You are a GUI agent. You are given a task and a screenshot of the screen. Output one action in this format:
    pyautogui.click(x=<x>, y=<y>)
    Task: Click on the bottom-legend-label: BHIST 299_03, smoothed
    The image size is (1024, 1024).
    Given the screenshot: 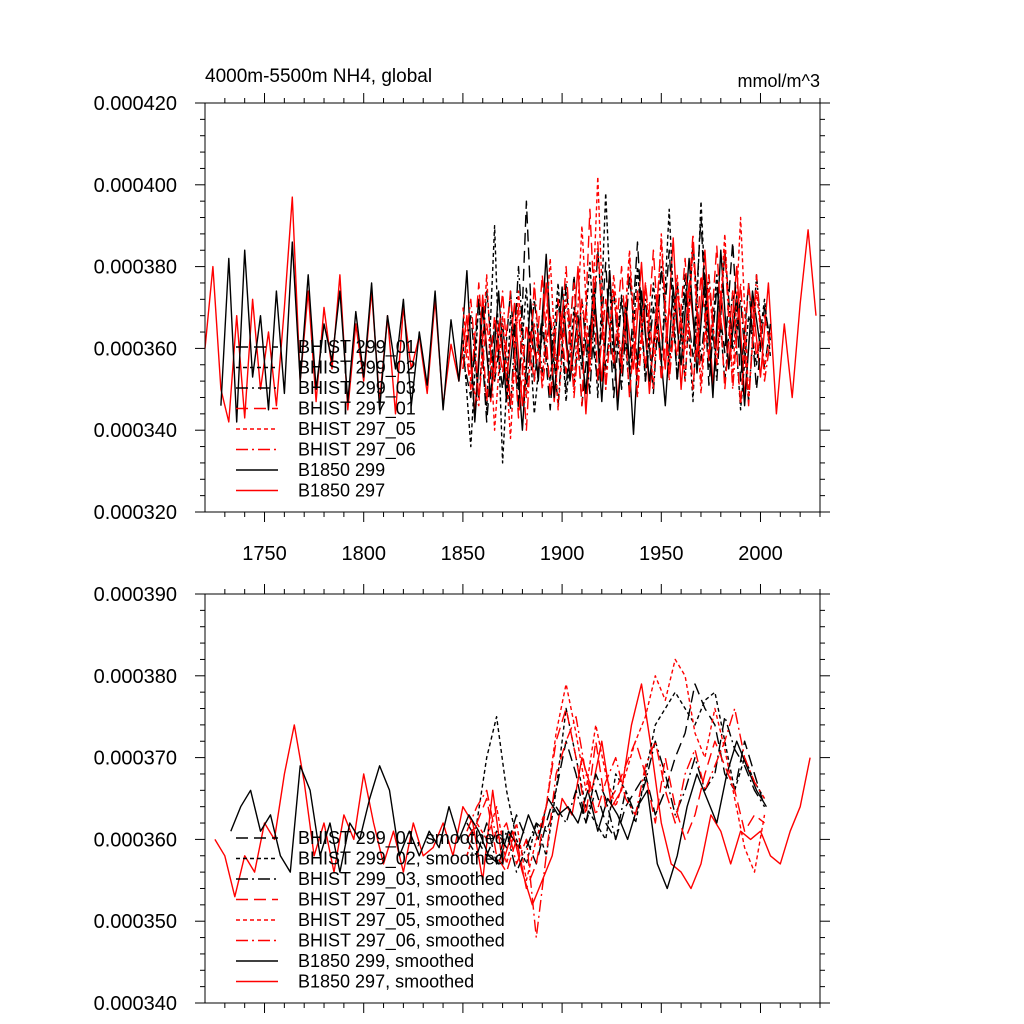 What is the action you would take?
    pyautogui.click(x=401, y=879)
    